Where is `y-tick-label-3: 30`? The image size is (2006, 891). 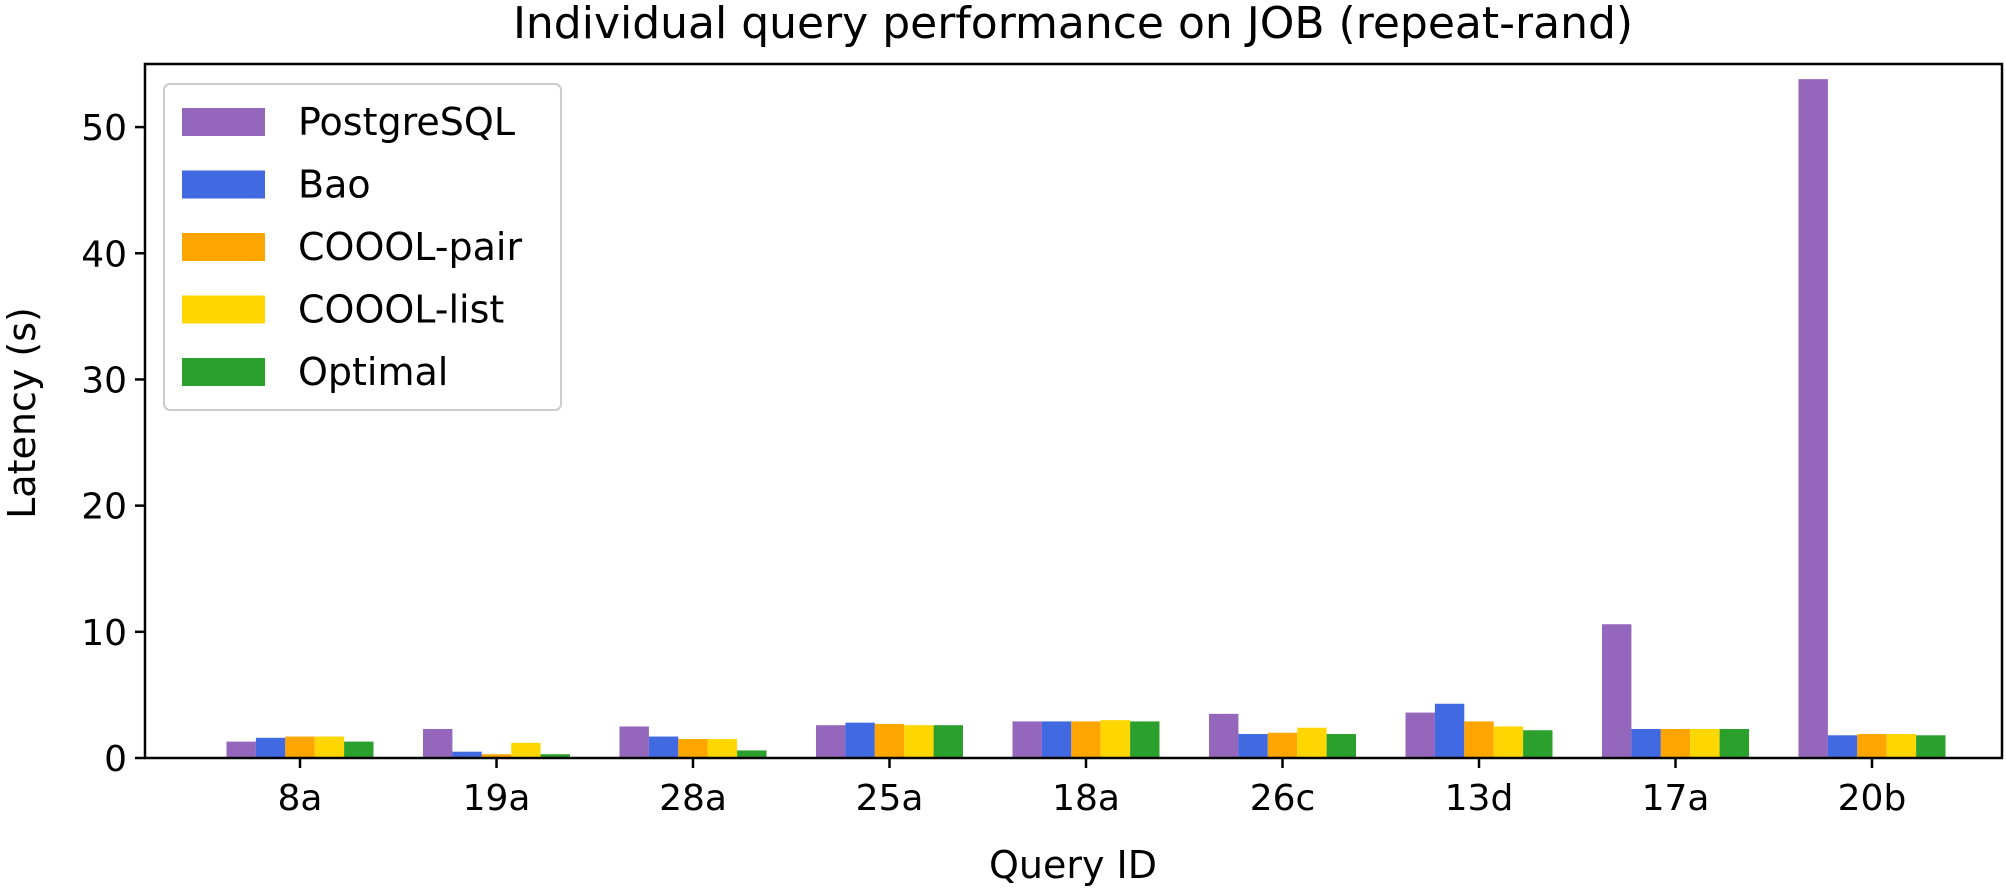 y-tick-label-3: 30 is located at coordinates (104, 380).